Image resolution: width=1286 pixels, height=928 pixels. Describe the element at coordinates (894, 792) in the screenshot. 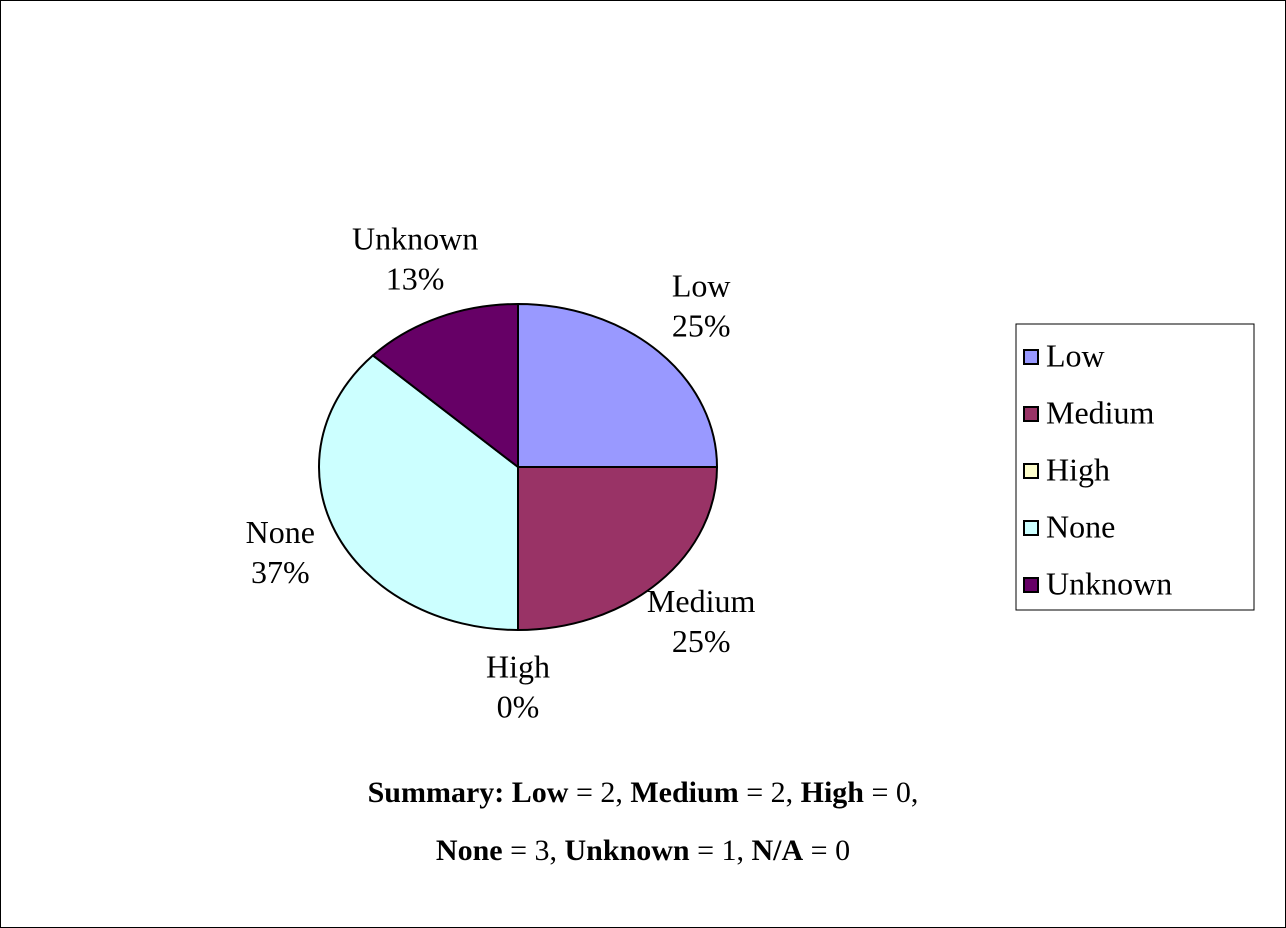

I see `summary-count: = 0,` at that location.